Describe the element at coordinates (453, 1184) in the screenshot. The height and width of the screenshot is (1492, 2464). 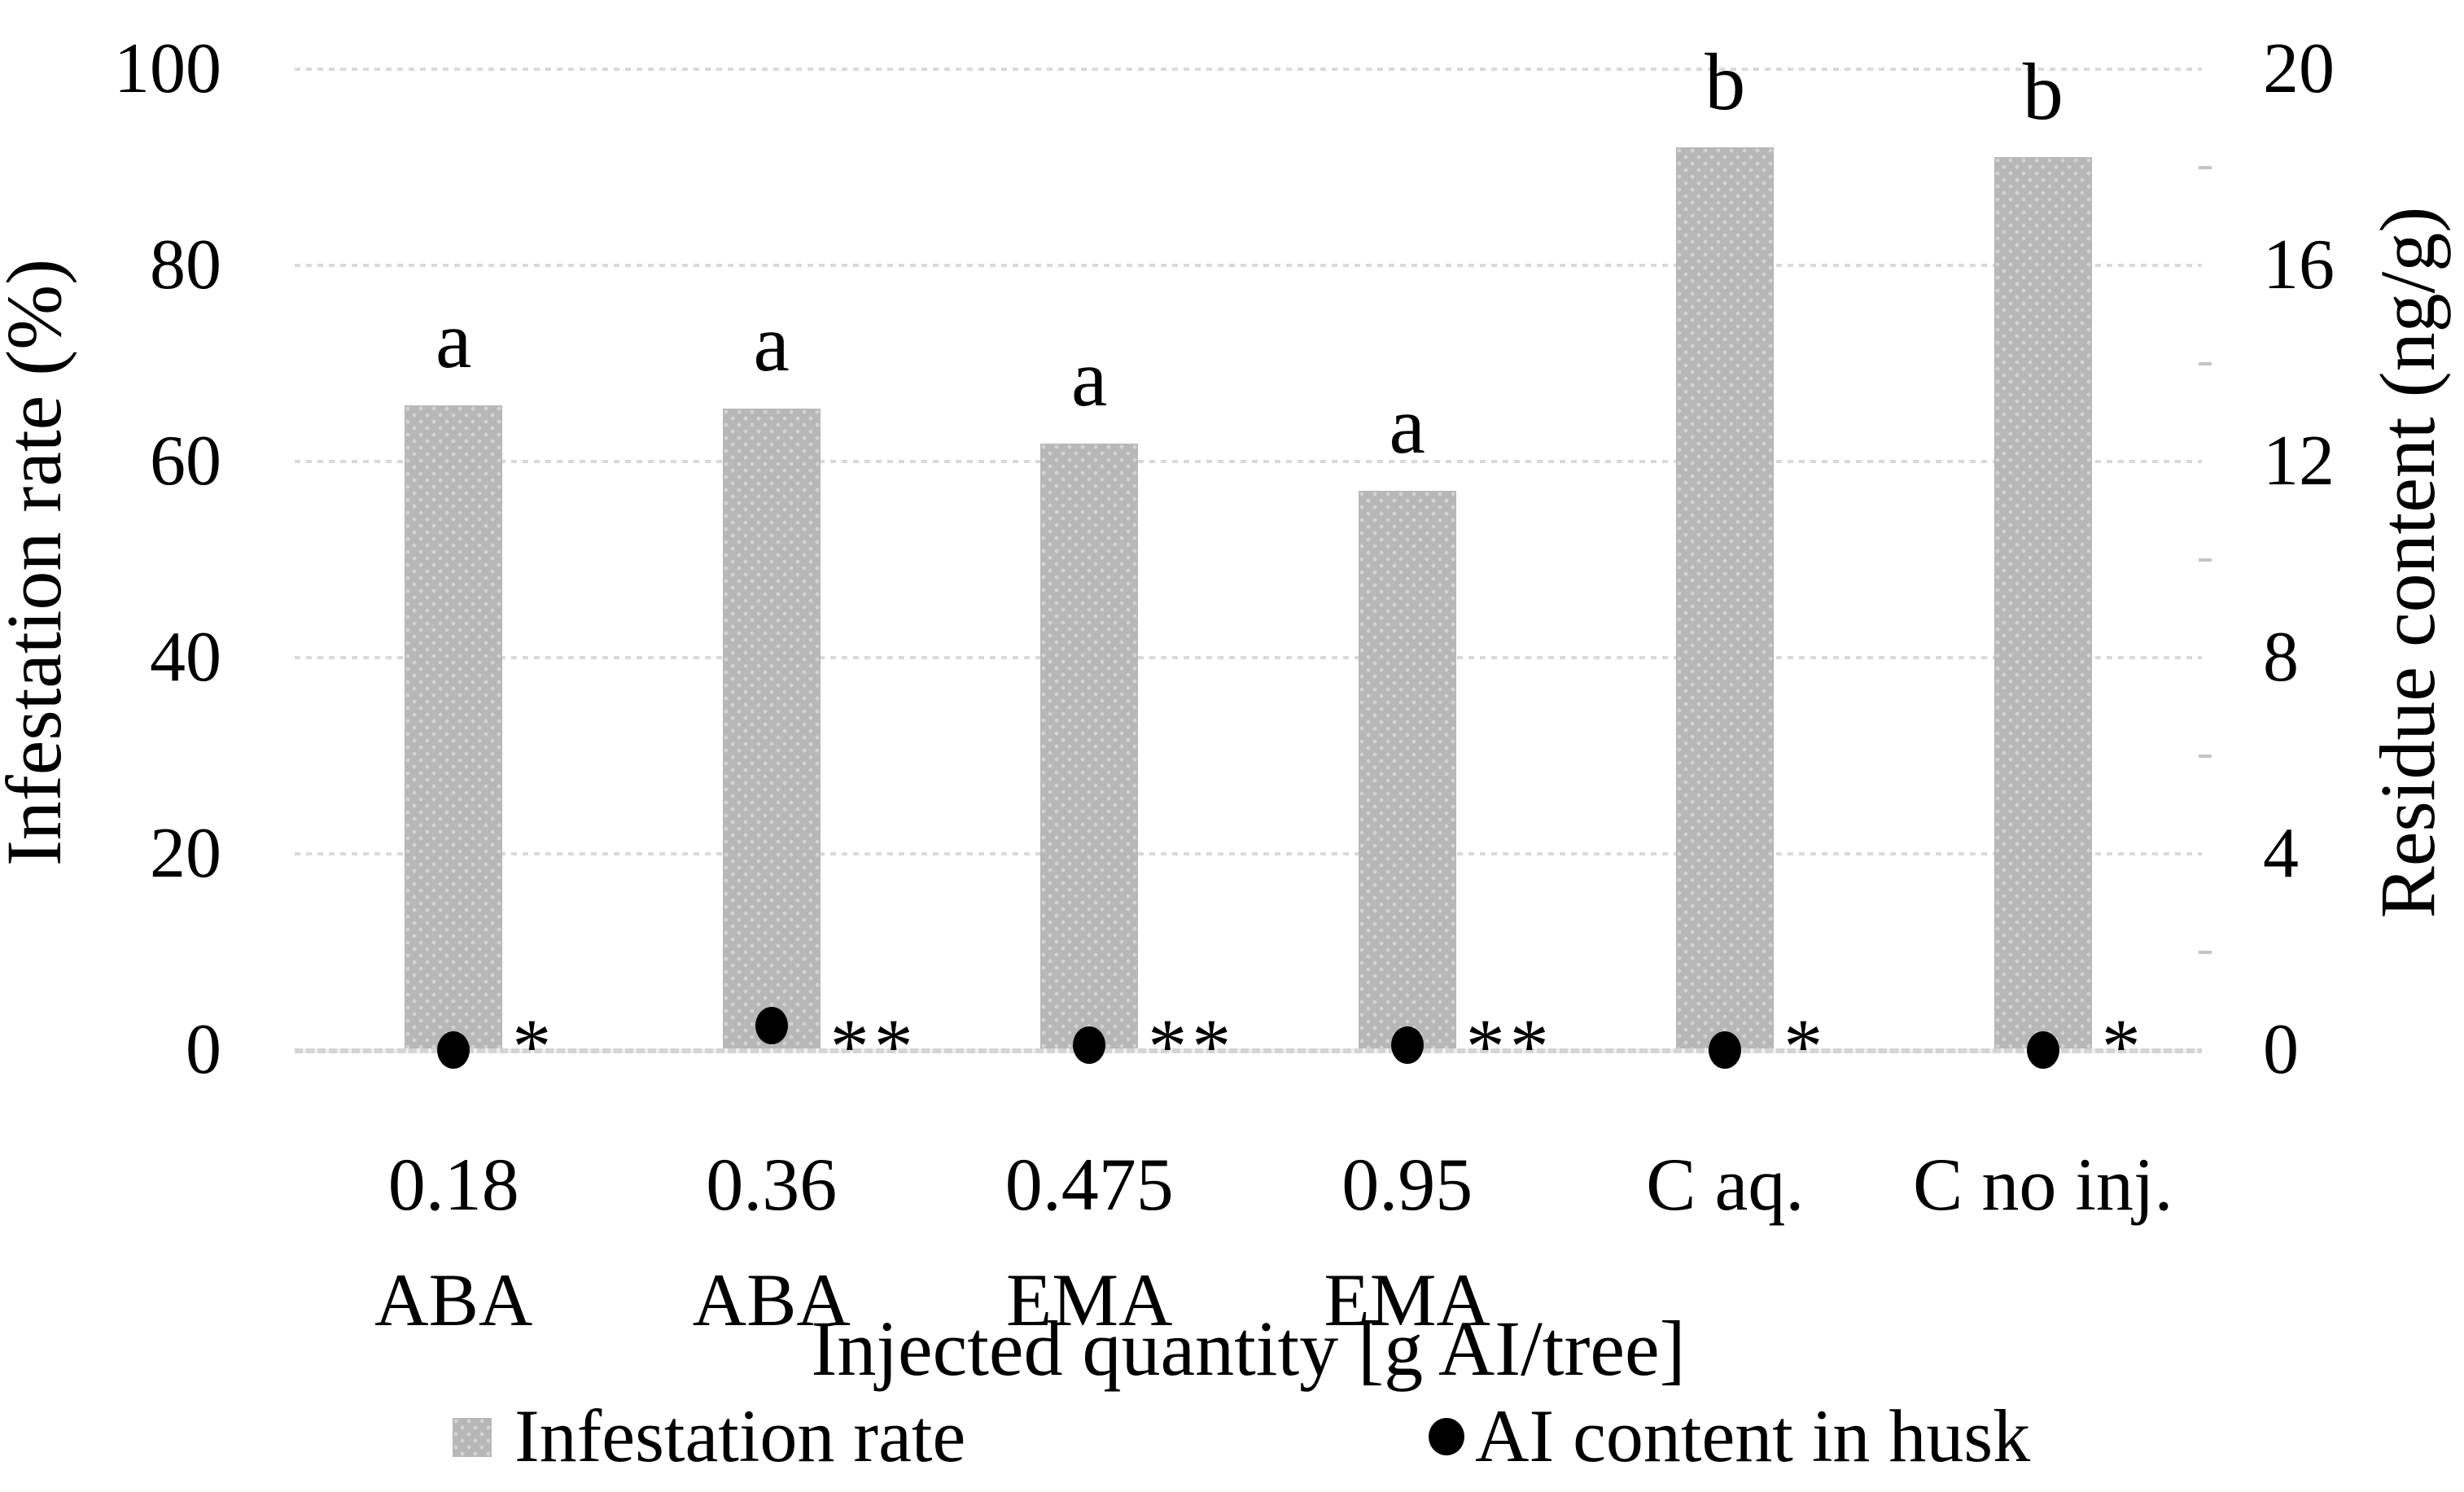
I see `x-category-line1: 0.18` at that location.